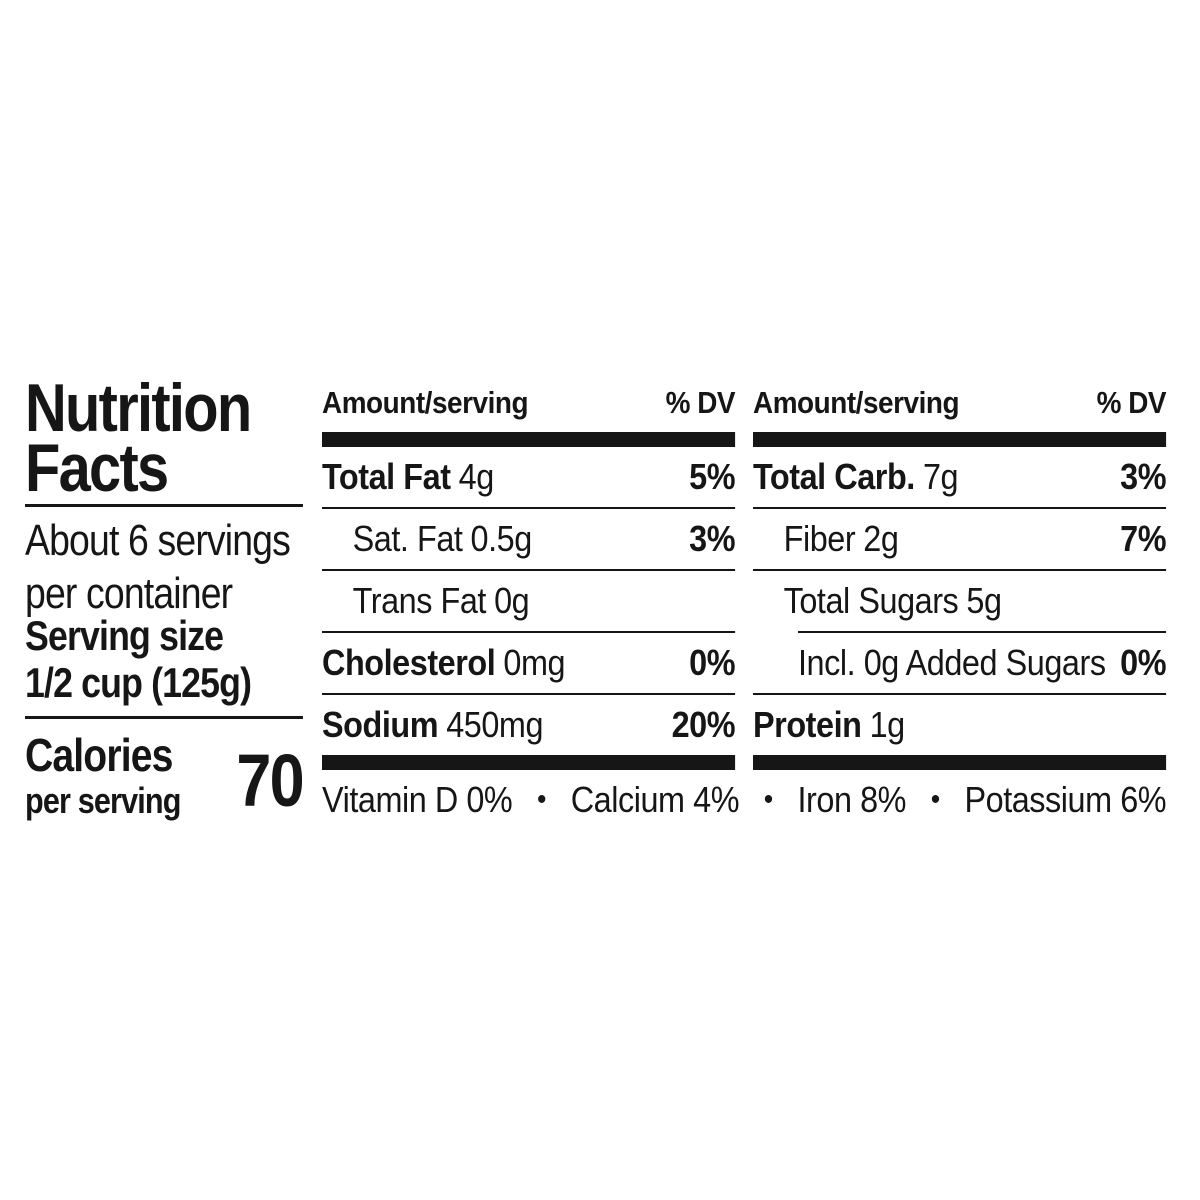 This screenshot has height=1200, width=1200. Describe the element at coordinates (444, 662) in the screenshot. I see `nutrient-name-amount: Cholesterol 0mg` at that location.